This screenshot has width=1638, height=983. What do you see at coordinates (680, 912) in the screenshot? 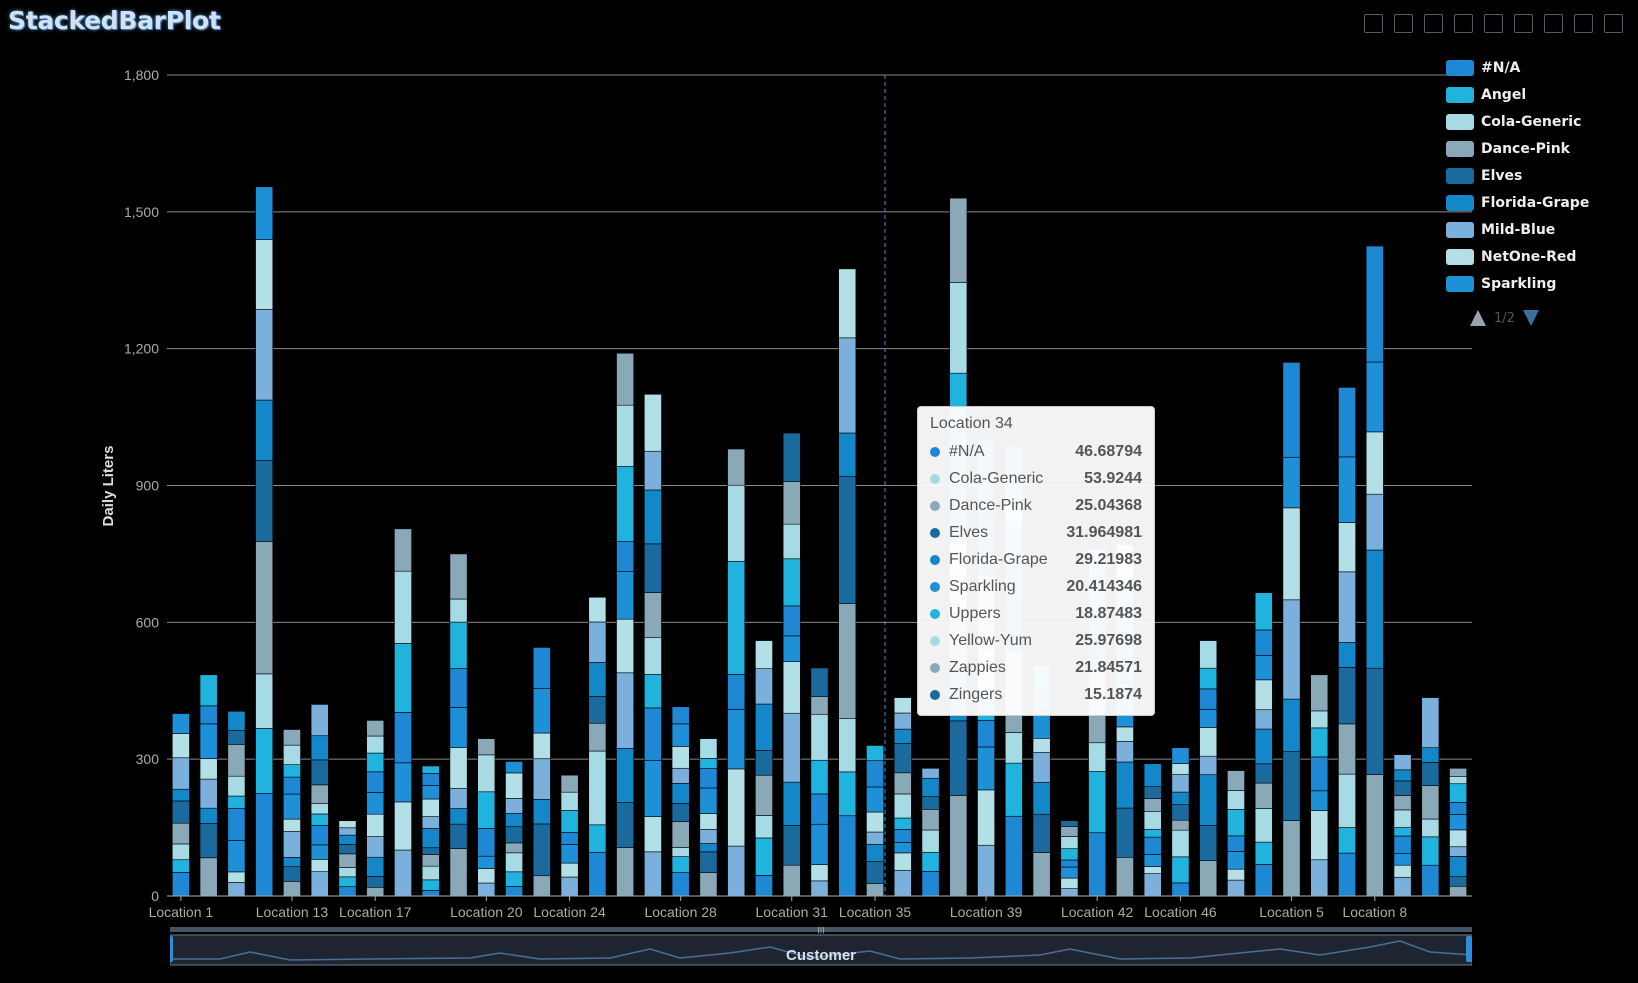
I see `x-tick-label: Location 28` at bounding box center [680, 912].